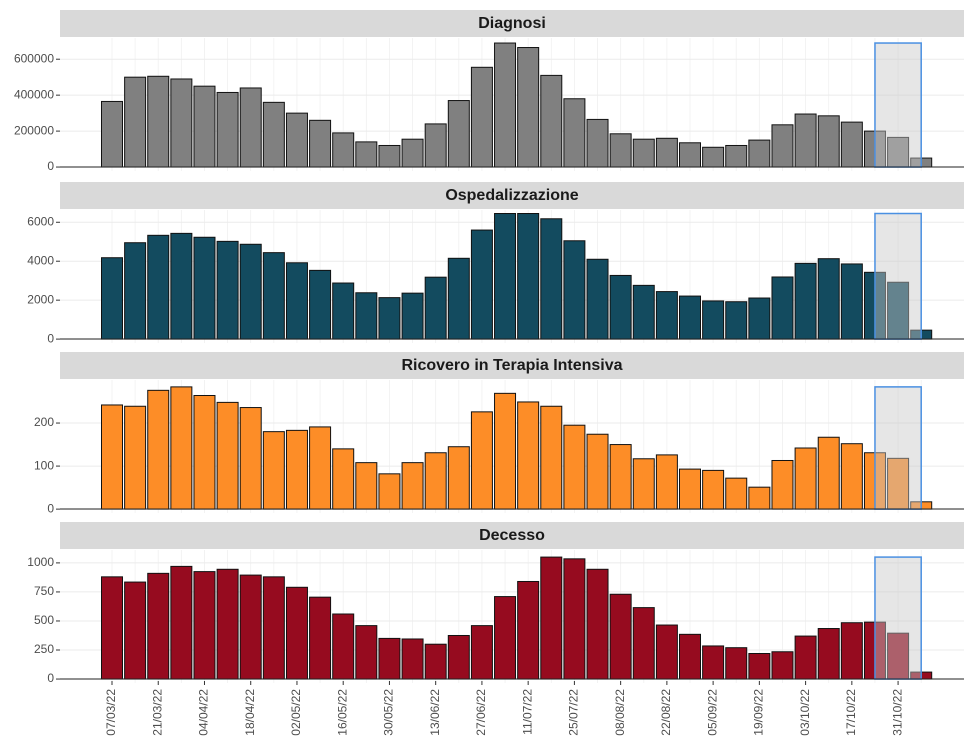 This screenshot has height=747, width=964. Describe the element at coordinates (435, 712) in the screenshot. I see `x-tick-label: 13/06/22` at that location.